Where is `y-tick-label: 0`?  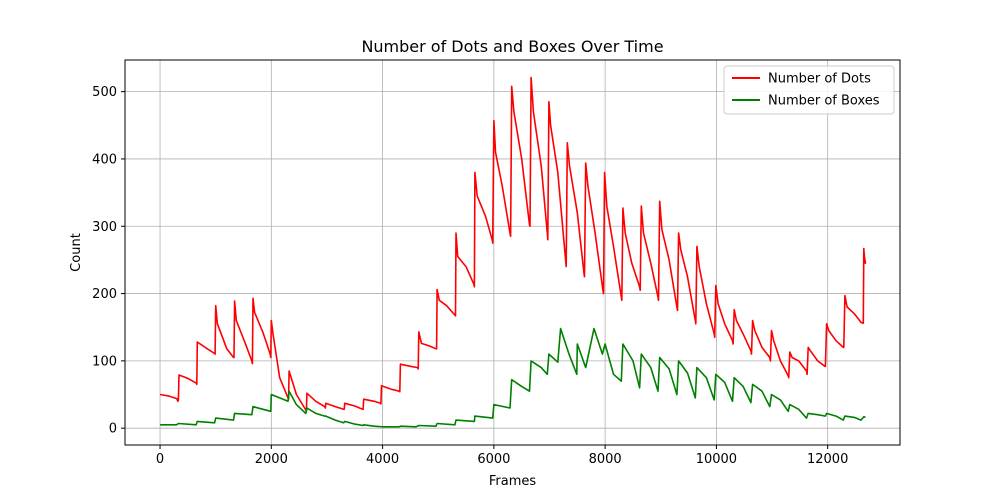 y-tick-label: 0 is located at coordinates (113, 429).